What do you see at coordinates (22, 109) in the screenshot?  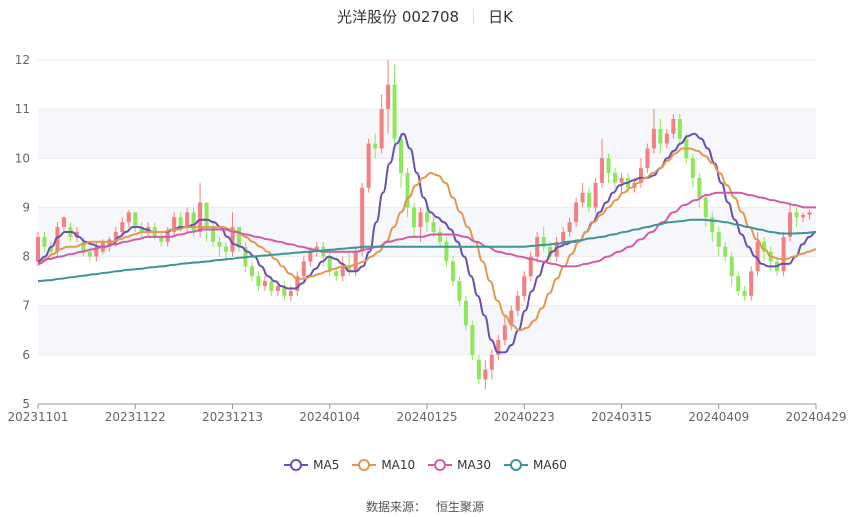 I see `y-tick-label: 11` at bounding box center [22, 109].